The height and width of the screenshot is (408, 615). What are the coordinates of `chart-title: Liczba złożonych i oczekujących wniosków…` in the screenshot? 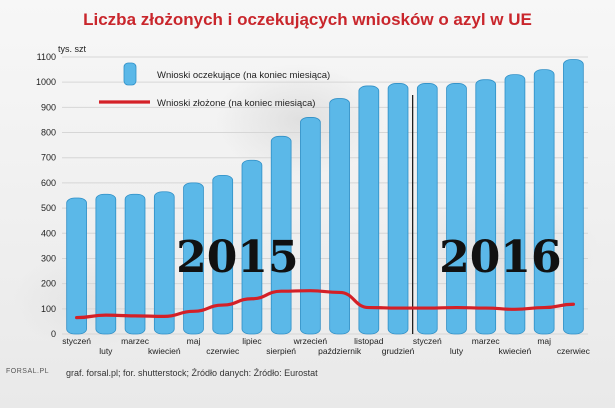 It's located at (307, 19).